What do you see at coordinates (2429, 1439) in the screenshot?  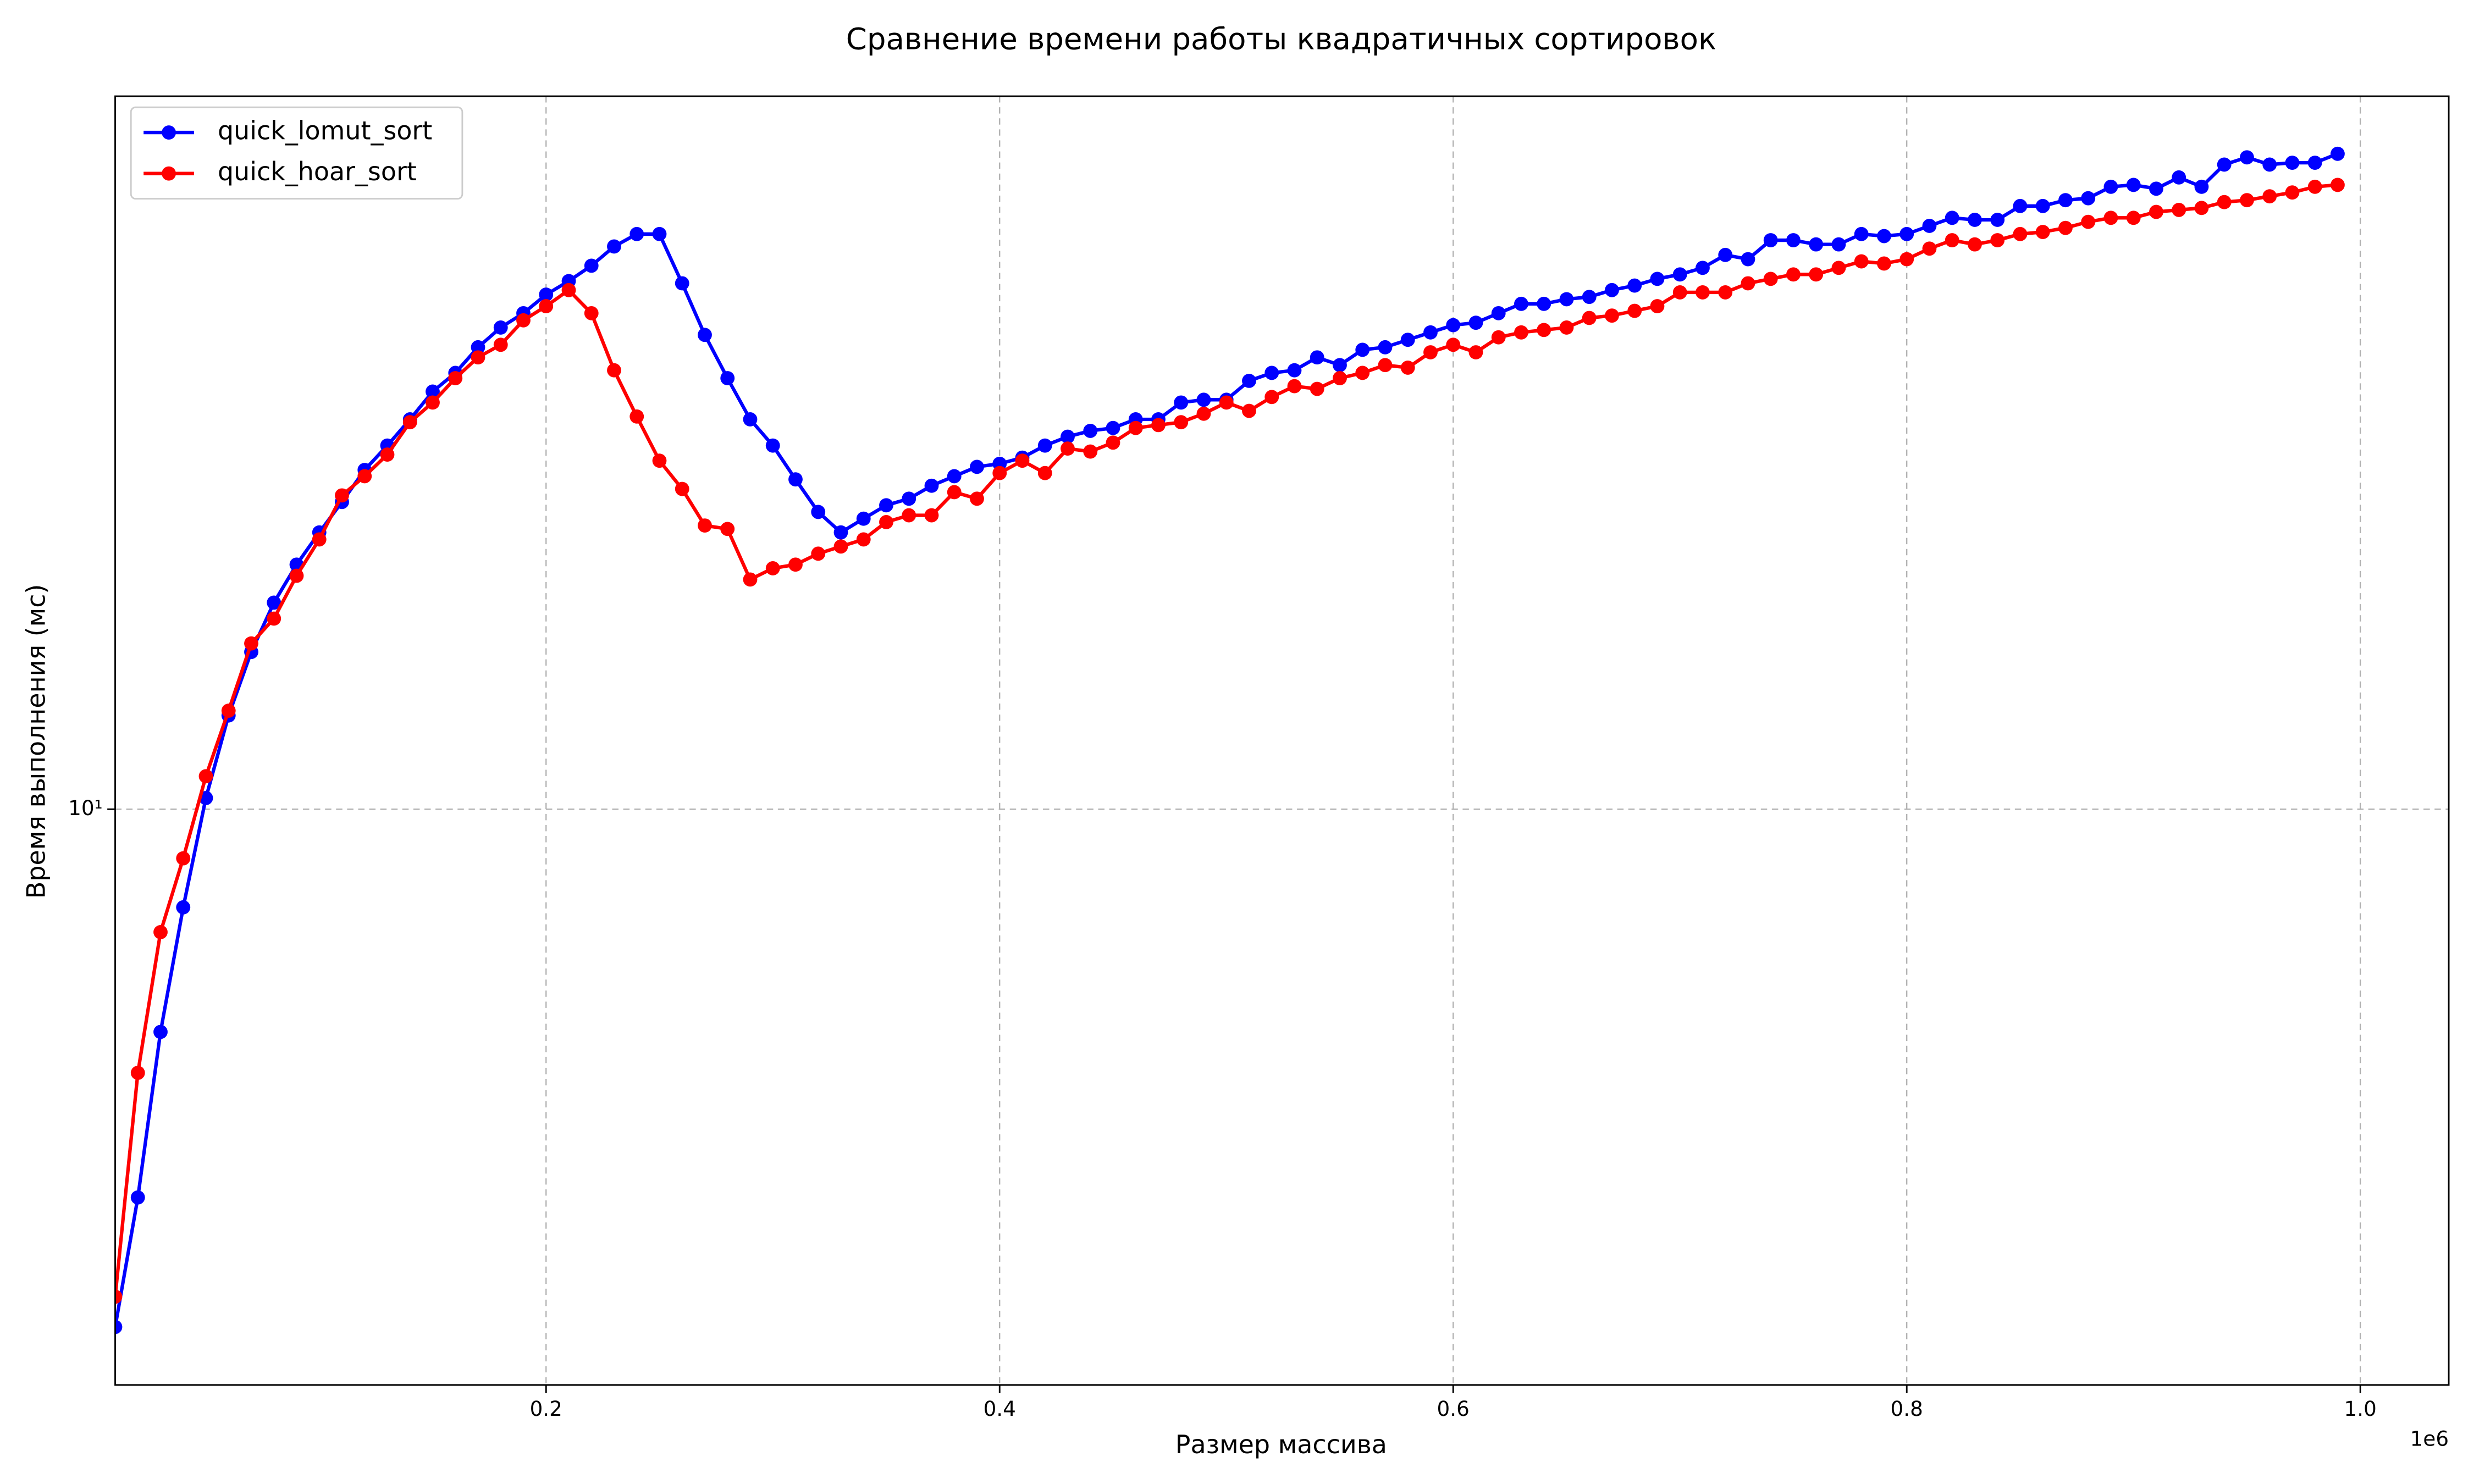 I see `x-offset-label: 1e6` at bounding box center [2429, 1439].